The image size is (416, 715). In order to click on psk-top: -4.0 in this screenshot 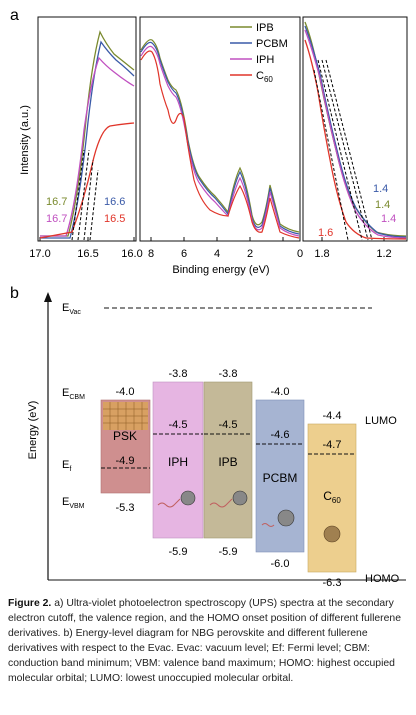, I will do `click(125, 392)`.